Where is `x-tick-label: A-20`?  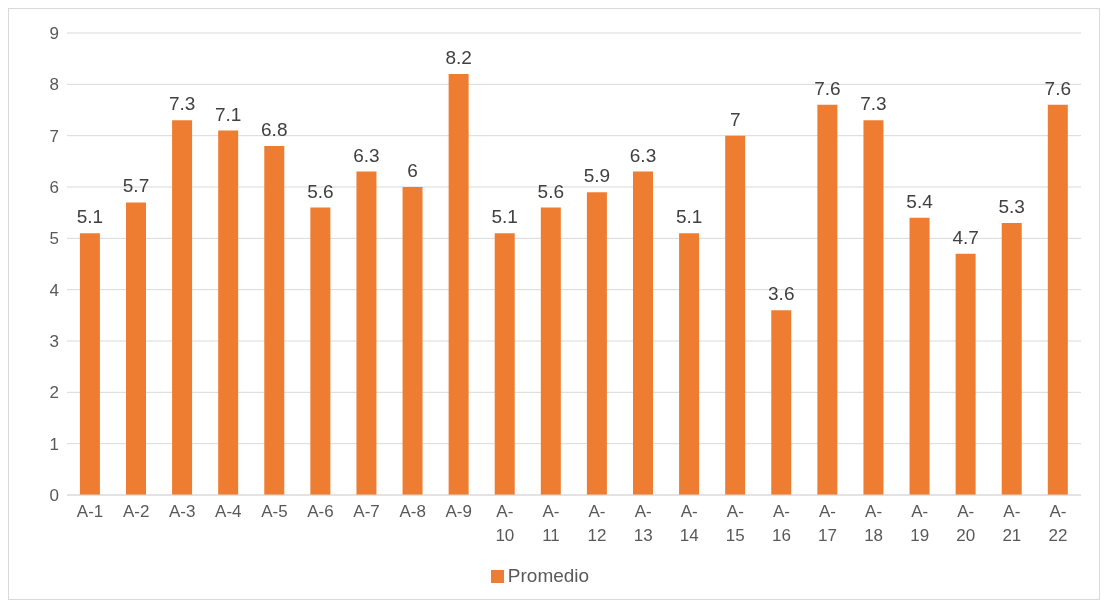
x-tick-label: A-20 is located at coordinates (966, 523).